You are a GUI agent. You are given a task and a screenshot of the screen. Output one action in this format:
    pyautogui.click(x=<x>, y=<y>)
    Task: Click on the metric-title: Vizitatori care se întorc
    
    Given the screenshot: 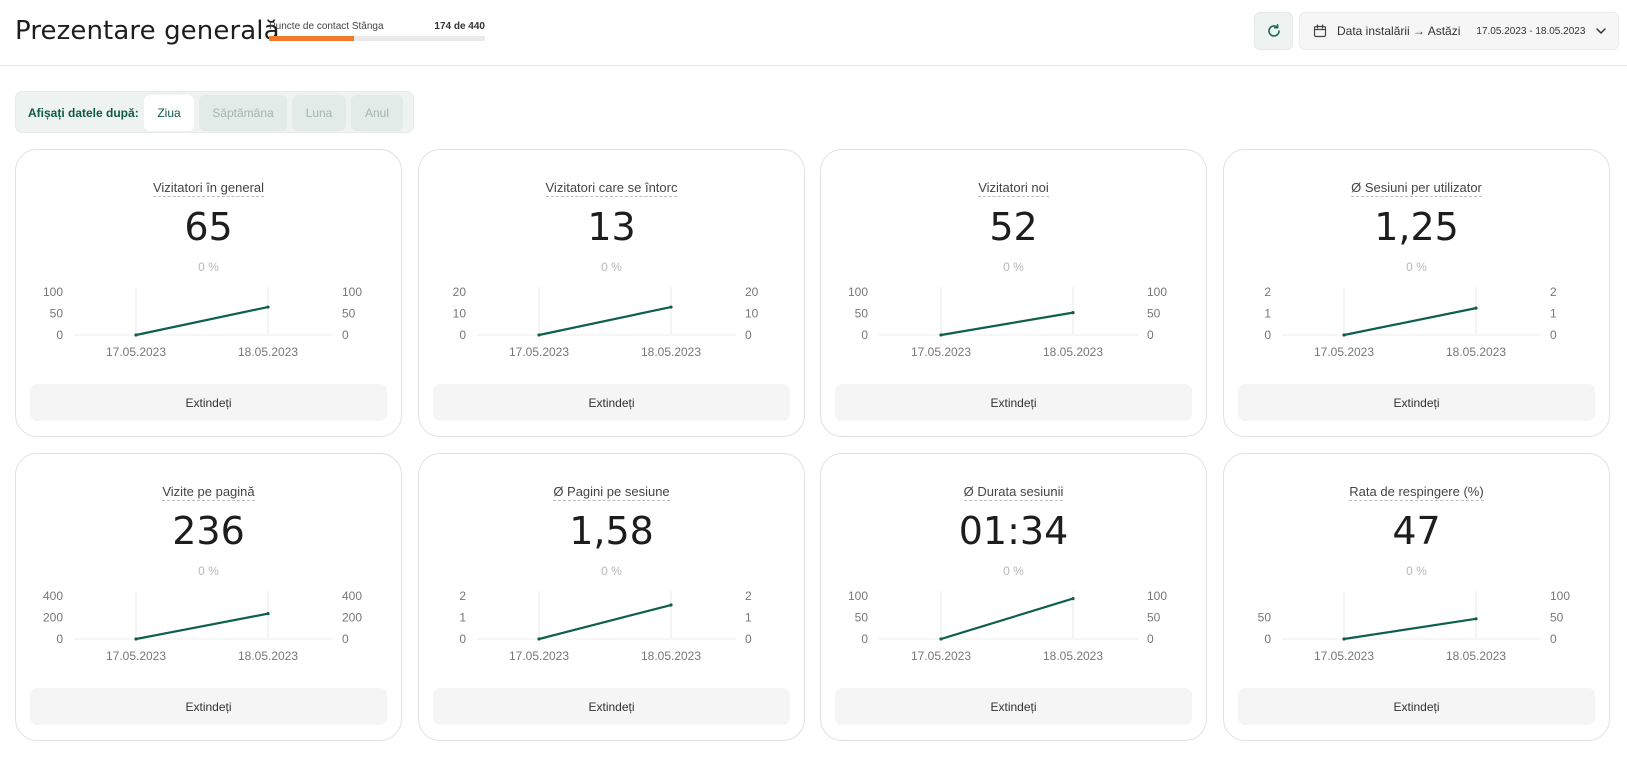 What is the action you would take?
    pyautogui.click(x=611, y=188)
    